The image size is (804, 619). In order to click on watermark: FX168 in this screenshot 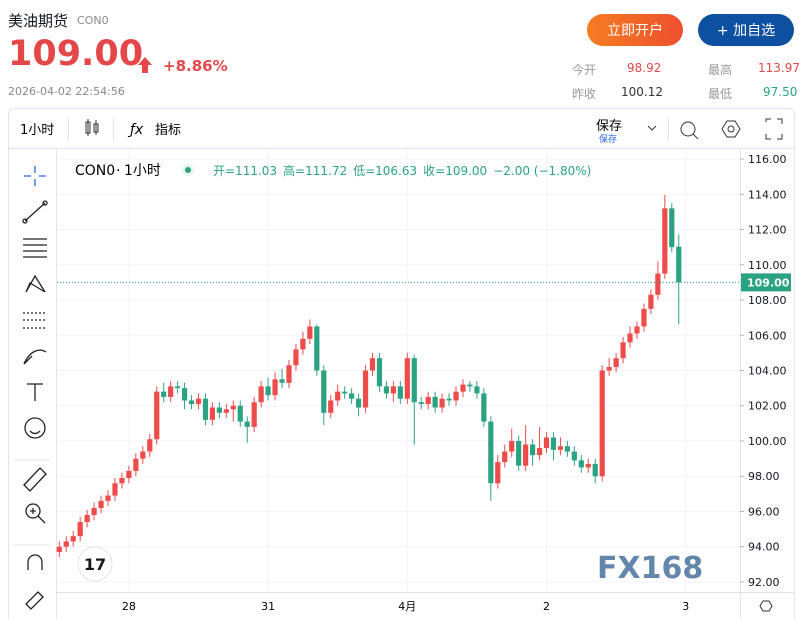, I will do `click(650, 568)`.